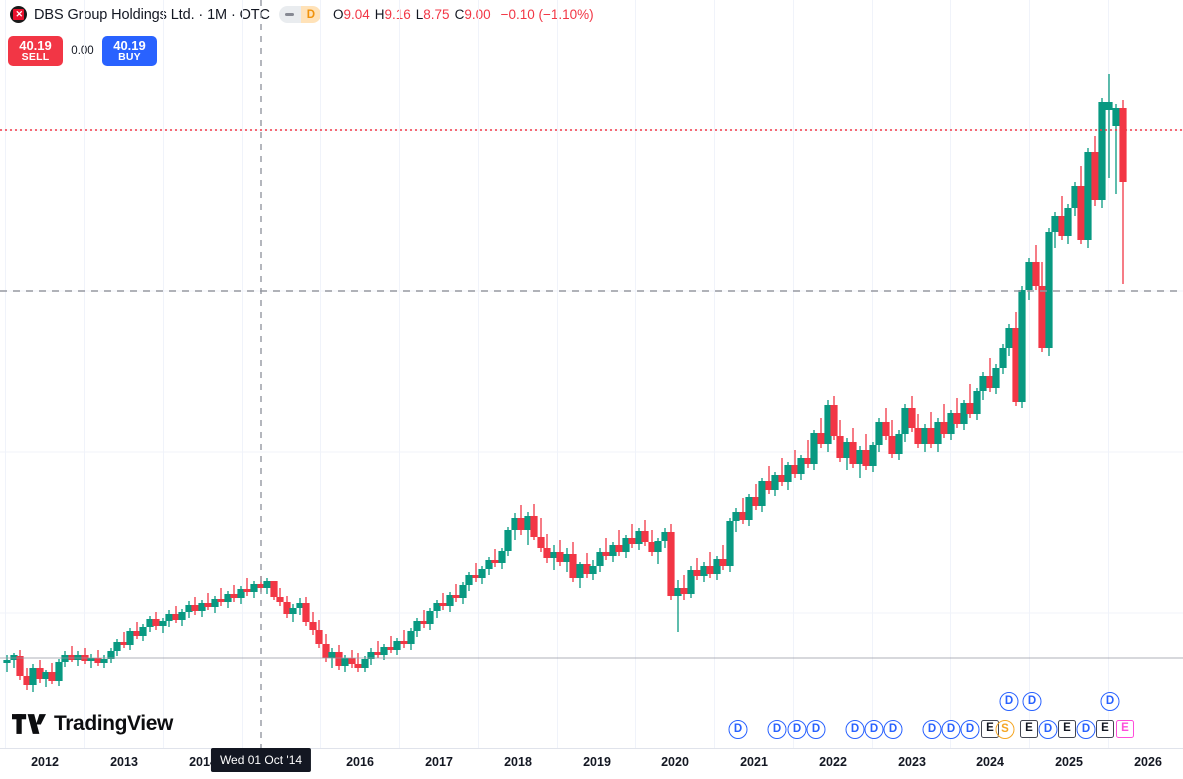  Describe the element at coordinates (129, 45) in the screenshot. I see `buy-price: 40.19` at that location.